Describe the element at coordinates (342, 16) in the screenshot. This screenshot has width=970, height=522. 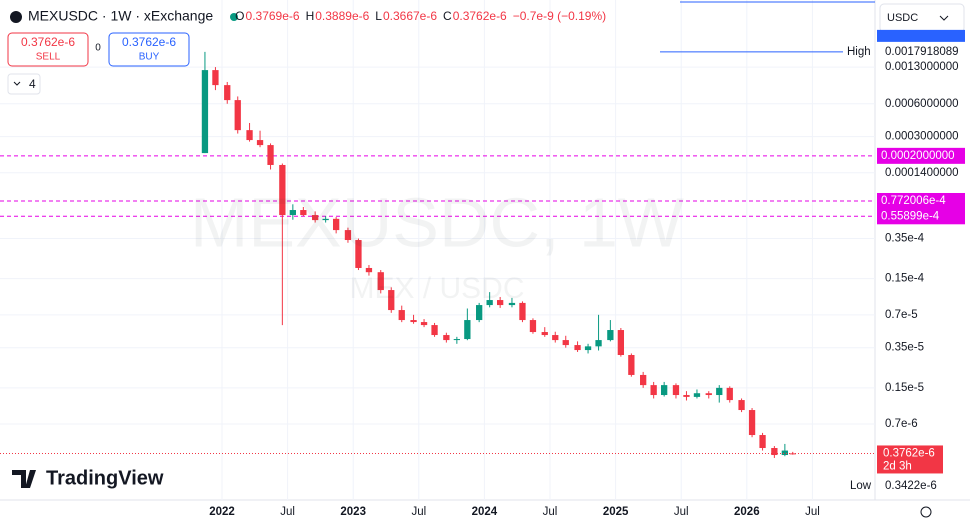
I see `ohlc-value: 0.3889e-6` at that location.